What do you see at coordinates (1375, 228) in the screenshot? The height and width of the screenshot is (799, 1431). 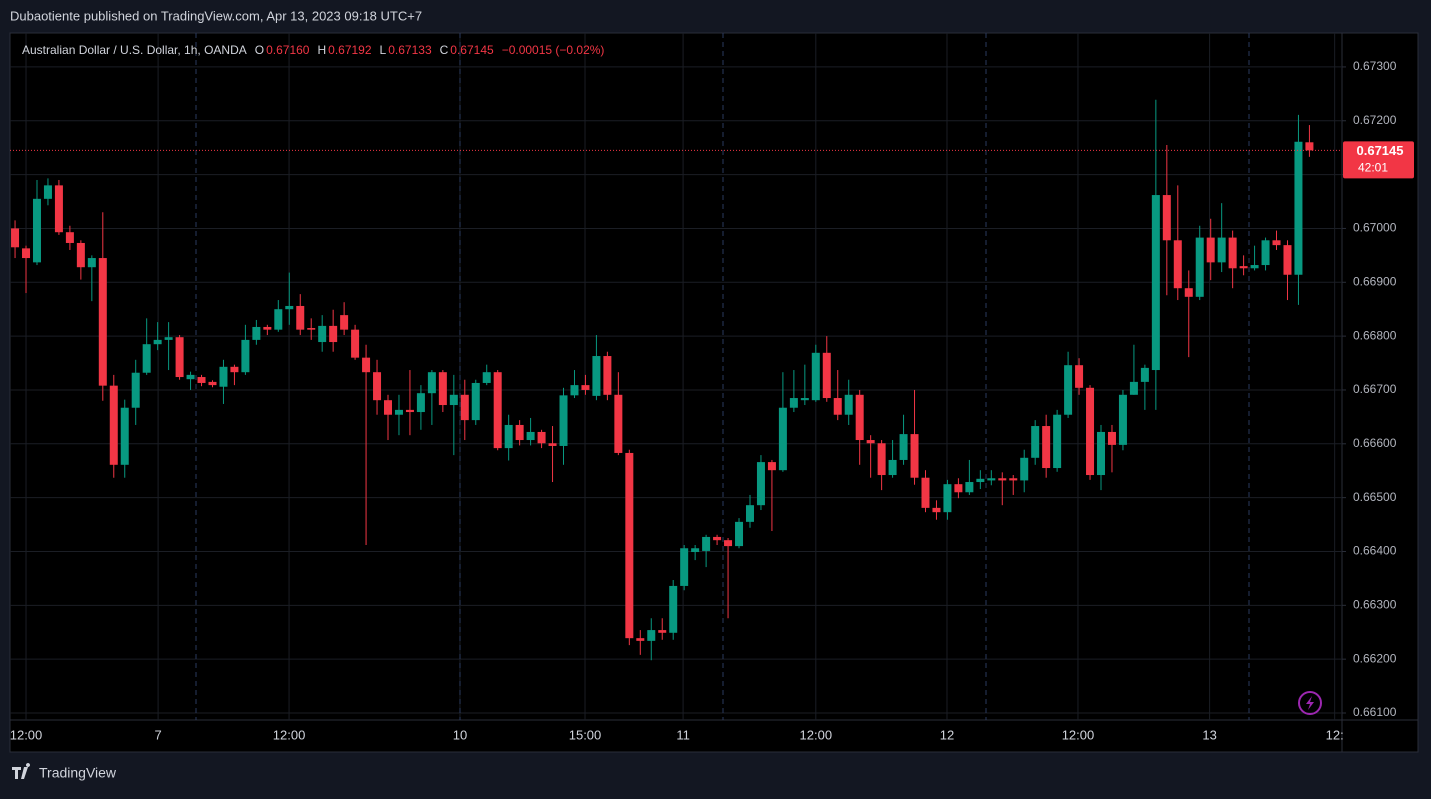 I see `y-tick-label: 0.67000` at bounding box center [1375, 228].